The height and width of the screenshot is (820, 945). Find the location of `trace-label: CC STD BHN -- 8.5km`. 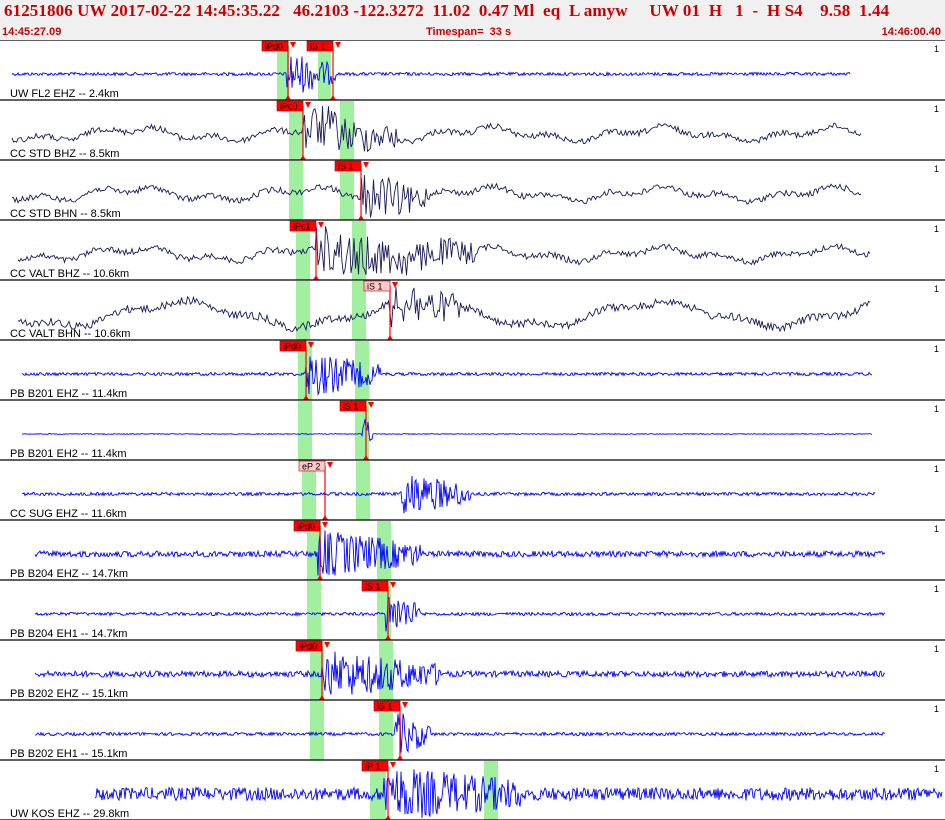

trace-label: CC STD BHN -- 8.5km is located at coordinates (65, 214).